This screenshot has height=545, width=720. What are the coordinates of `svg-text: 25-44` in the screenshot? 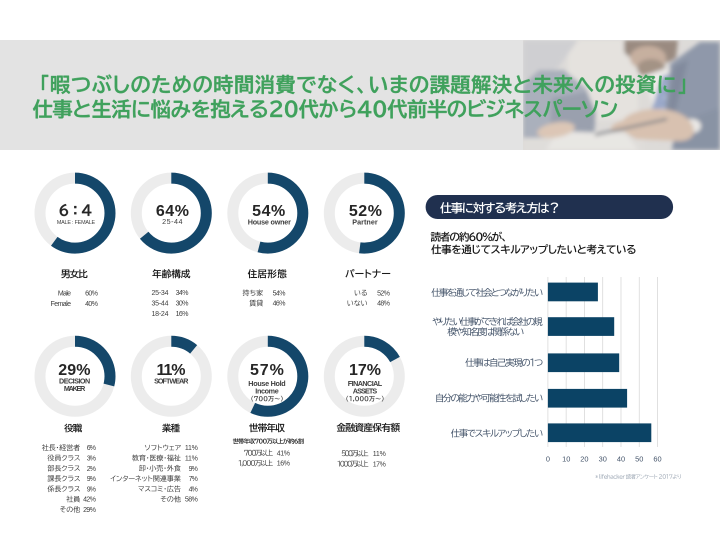 It's located at (172, 221).